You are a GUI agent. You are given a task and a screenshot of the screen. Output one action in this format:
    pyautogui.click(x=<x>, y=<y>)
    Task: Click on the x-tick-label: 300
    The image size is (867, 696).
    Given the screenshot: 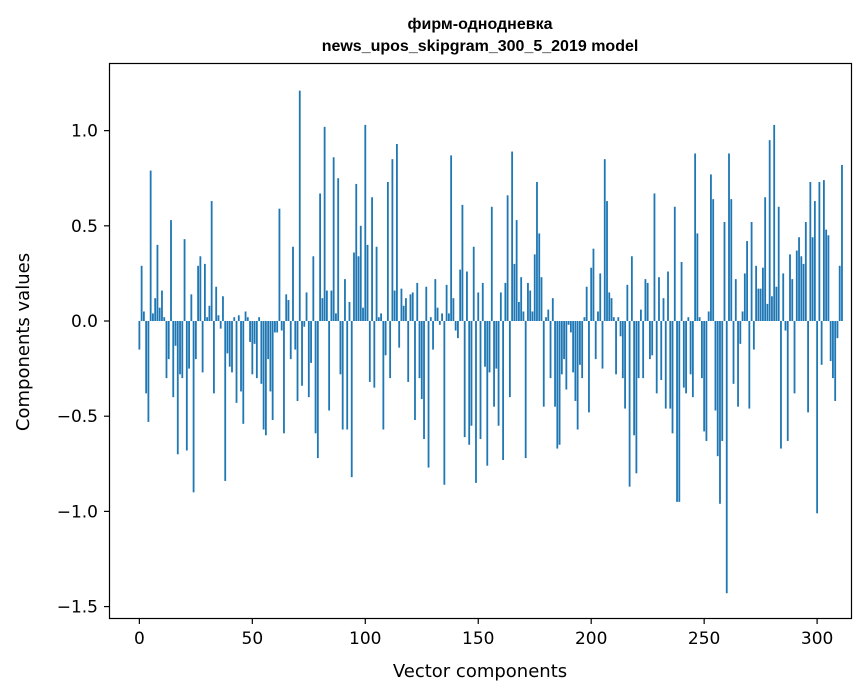 What is the action you would take?
    pyautogui.click(x=817, y=639)
    